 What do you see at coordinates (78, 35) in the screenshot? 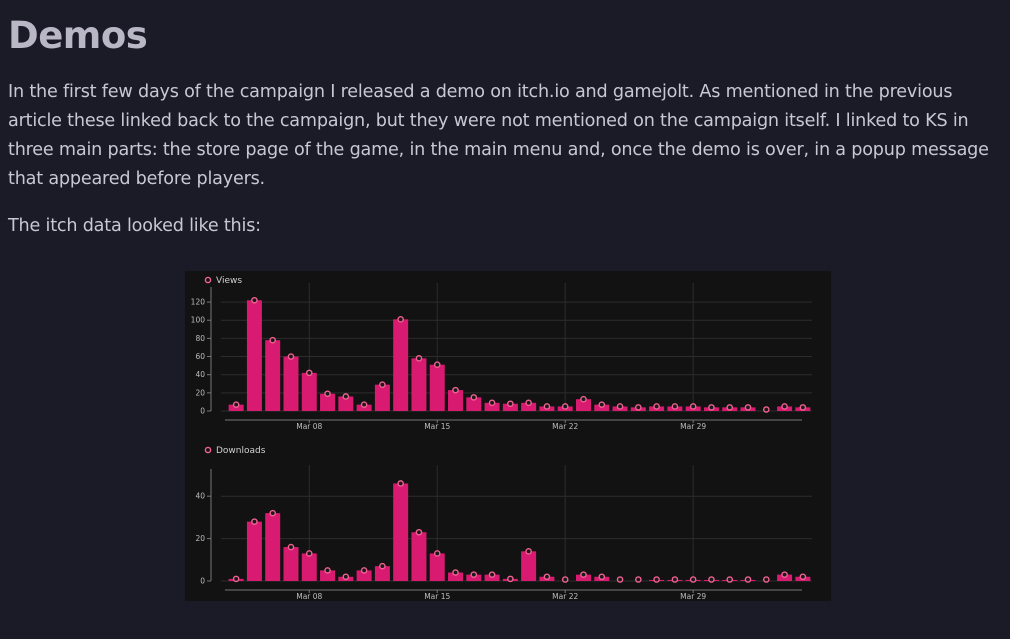
I see `section-heading: Demos` at bounding box center [78, 35].